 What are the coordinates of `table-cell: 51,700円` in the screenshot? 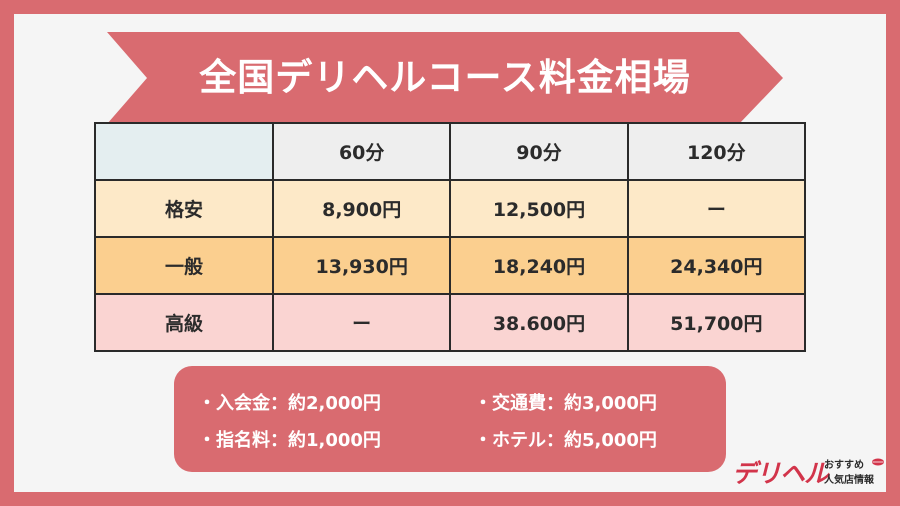 It's located at (716, 322).